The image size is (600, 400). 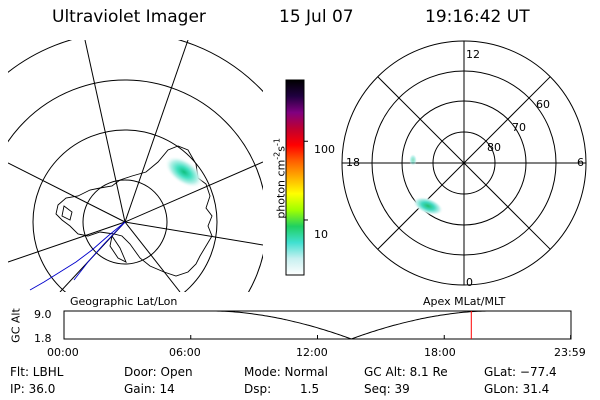 I want to click on colorbar-unit-mid: s, so click(x=281, y=148).